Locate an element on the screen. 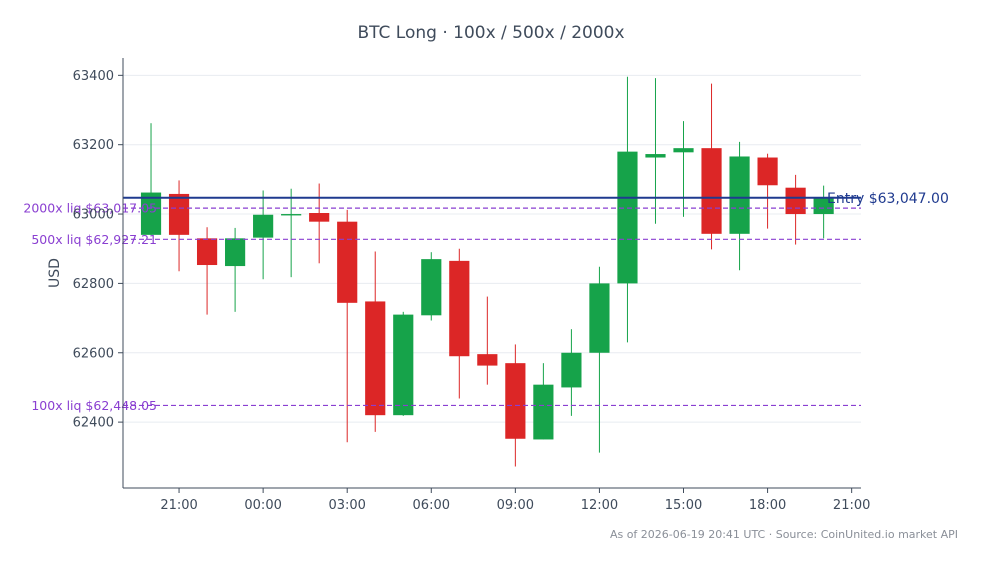 Image resolution: width=981 pixels, height=564 pixels. x-tick-label: 06:00 is located at coordinates (431, 505).